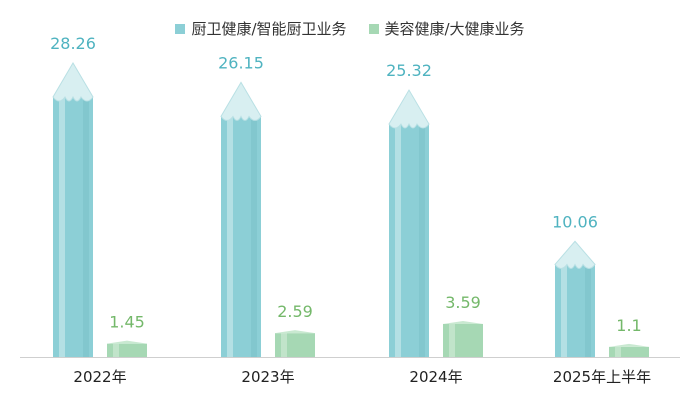 The width and height of the screenshot is (700, 401). What do you see at coordinates (73, 43) in the screenshot?
I see `data-label-series-1-0: 28.26` at bounding box center [73, 43].